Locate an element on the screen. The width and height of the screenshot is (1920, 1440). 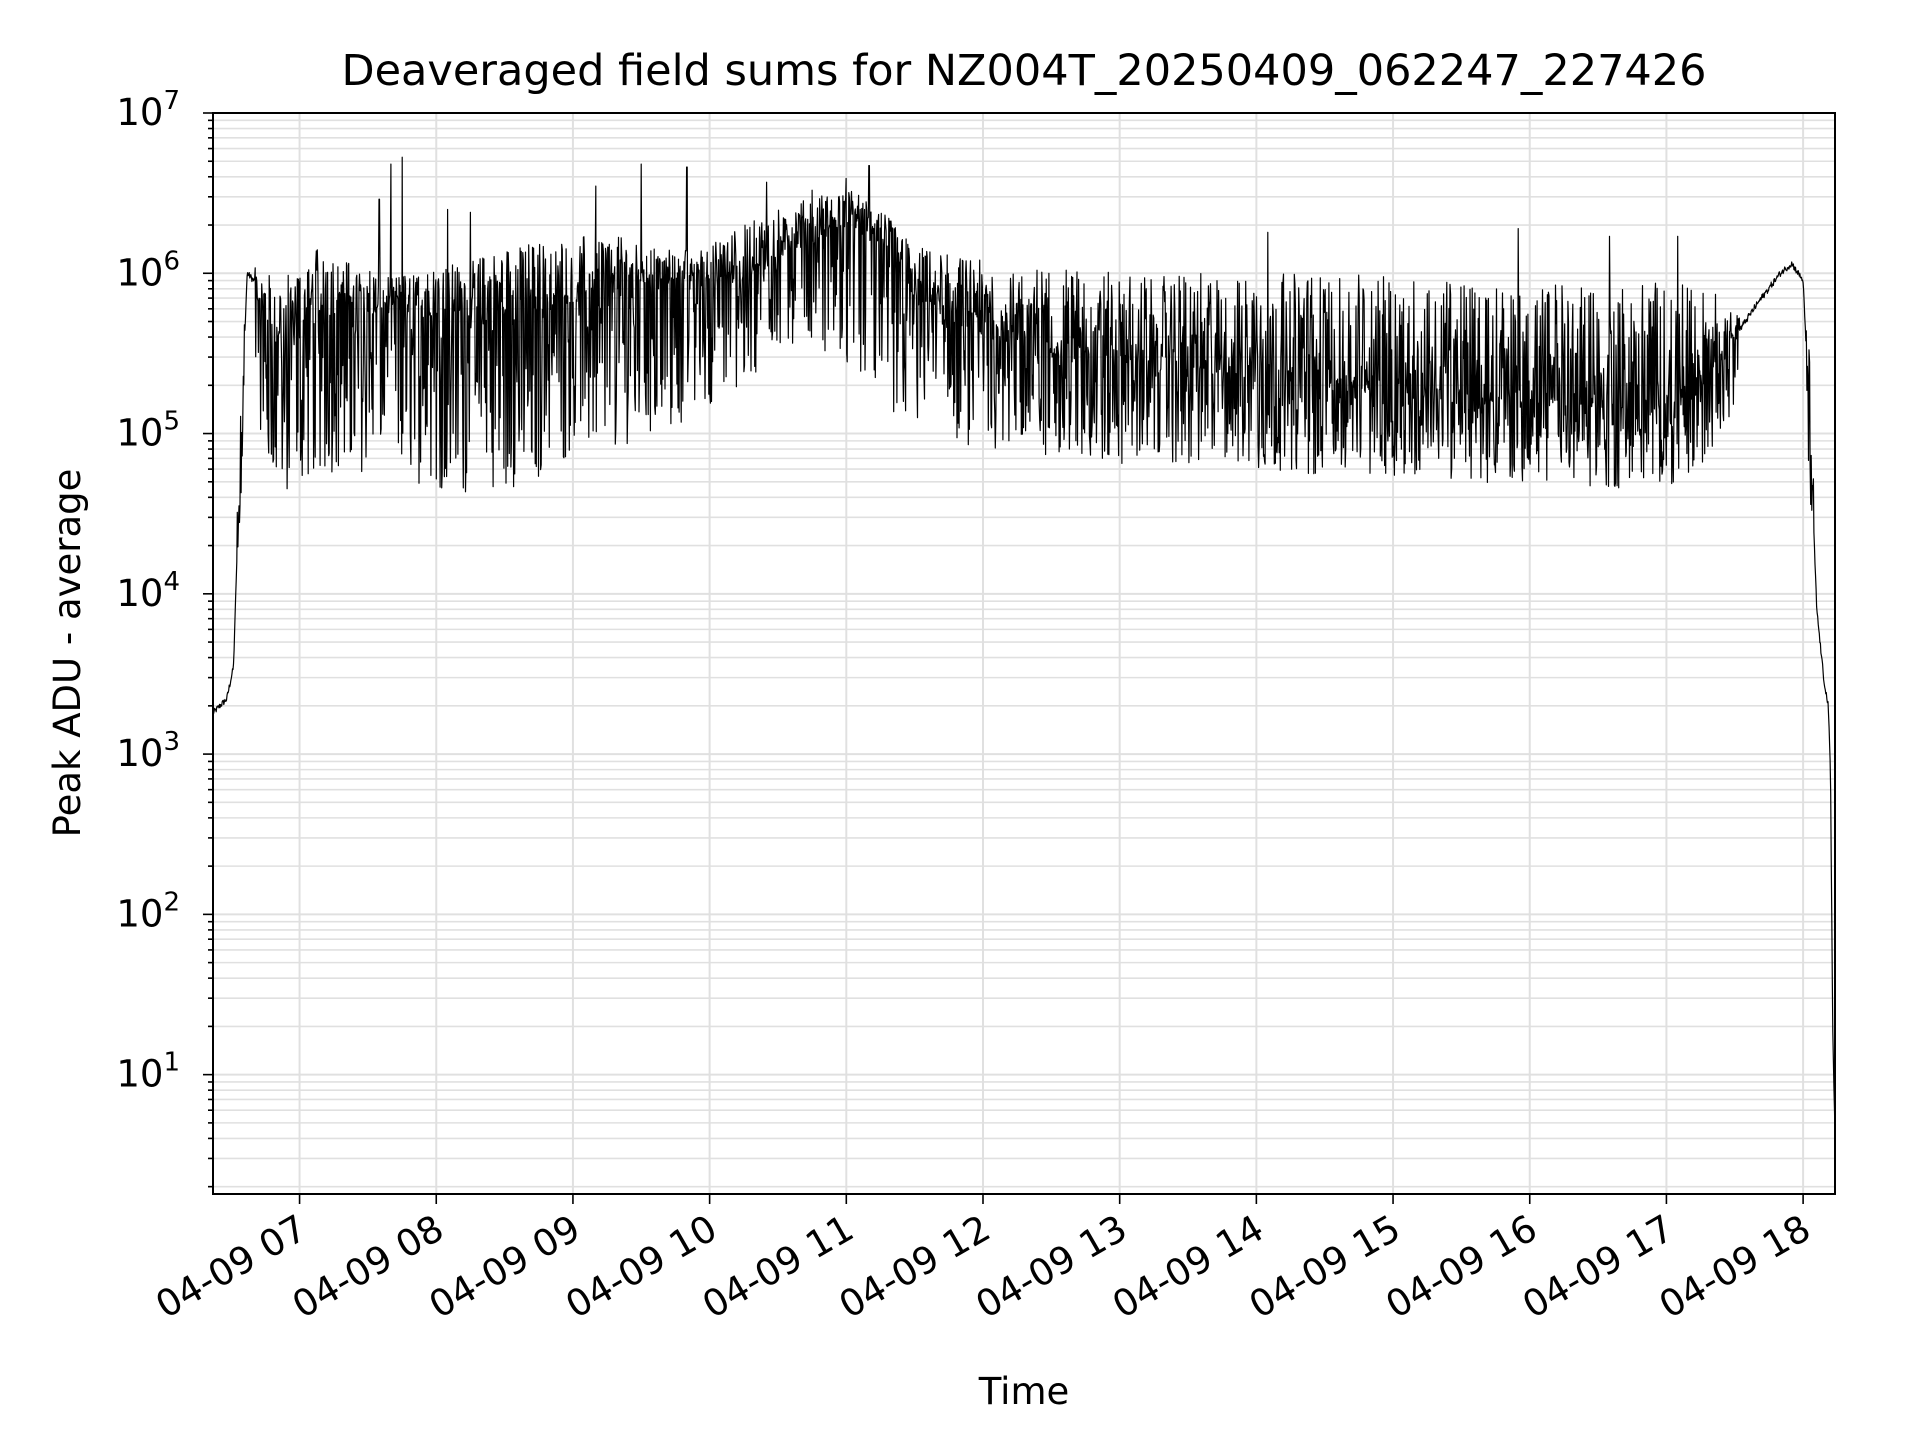
y-tick-label: 106 is located at coordinates (148, 270).